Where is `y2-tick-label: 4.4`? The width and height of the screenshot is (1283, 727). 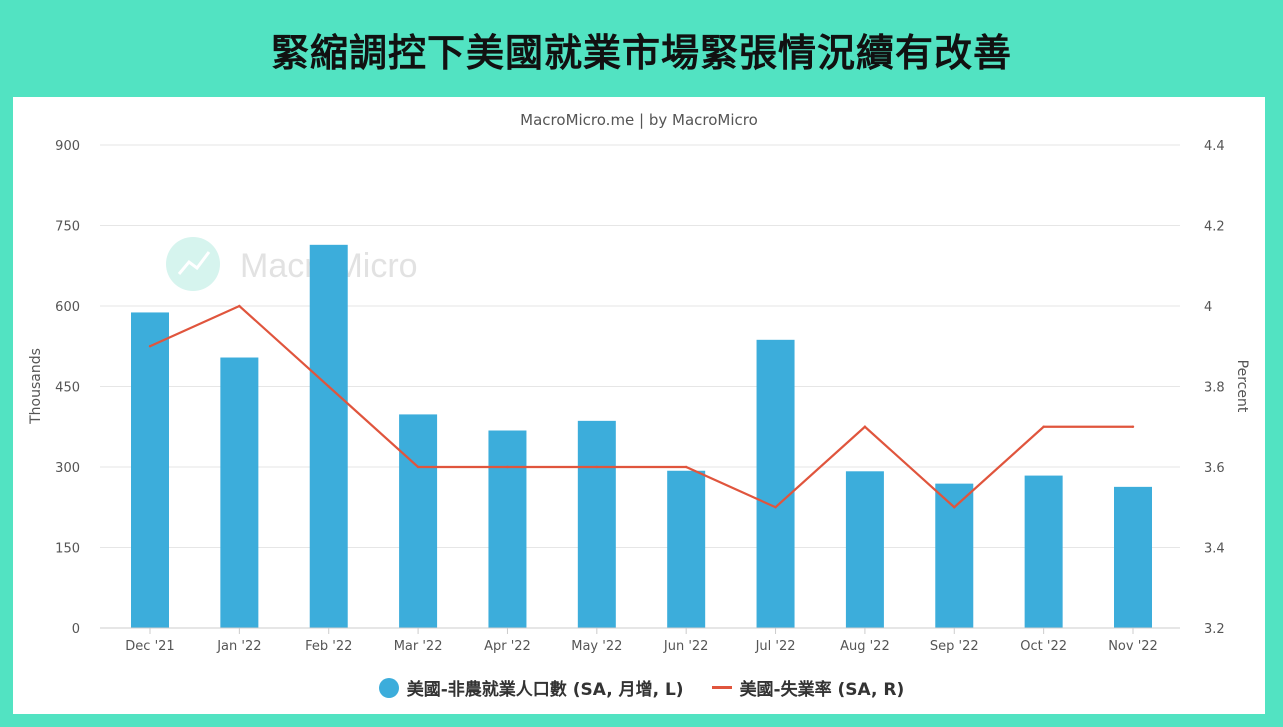
y2-tick-label: 4.4 is located at coordinates (1214, 146).